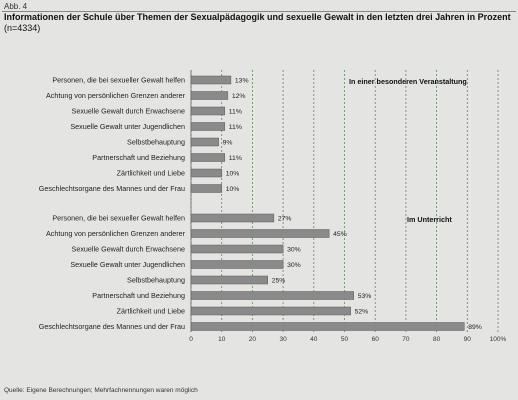 The width and height of the screenshot is (518, 400). I want to click on chart-sample-size: (n=4334), so click(22, 28).